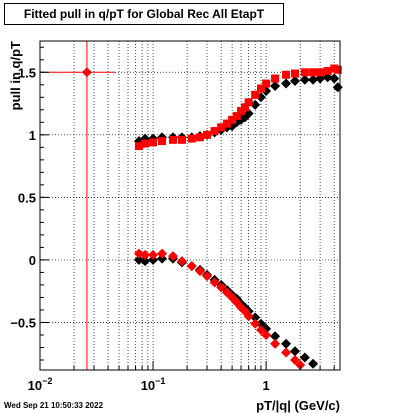 The height and width of the screenshot is (414, 400). I want to click on y-tick-label: 1, so click(32, 135).